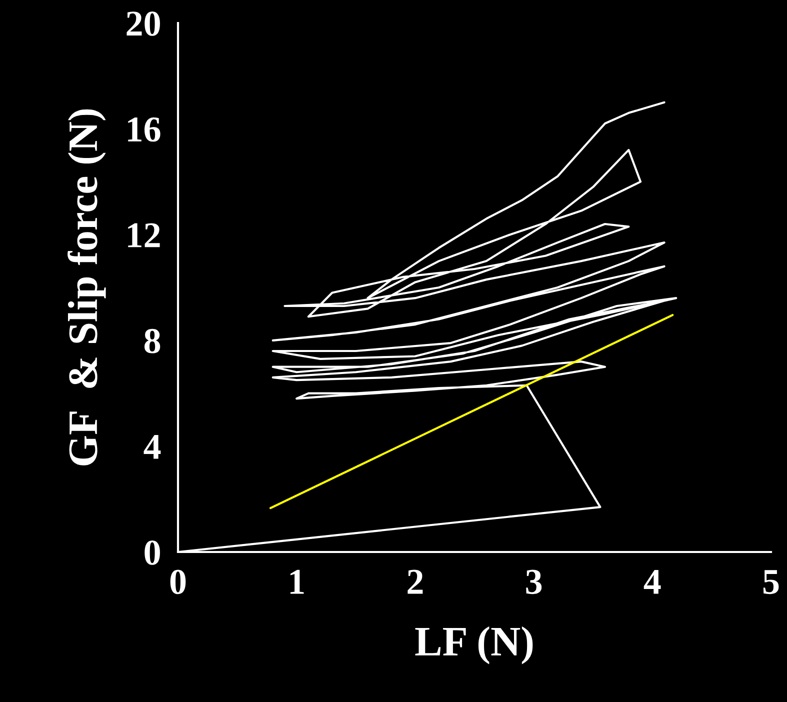  I want to click on y-tick-label: 16, so click(144, 129).